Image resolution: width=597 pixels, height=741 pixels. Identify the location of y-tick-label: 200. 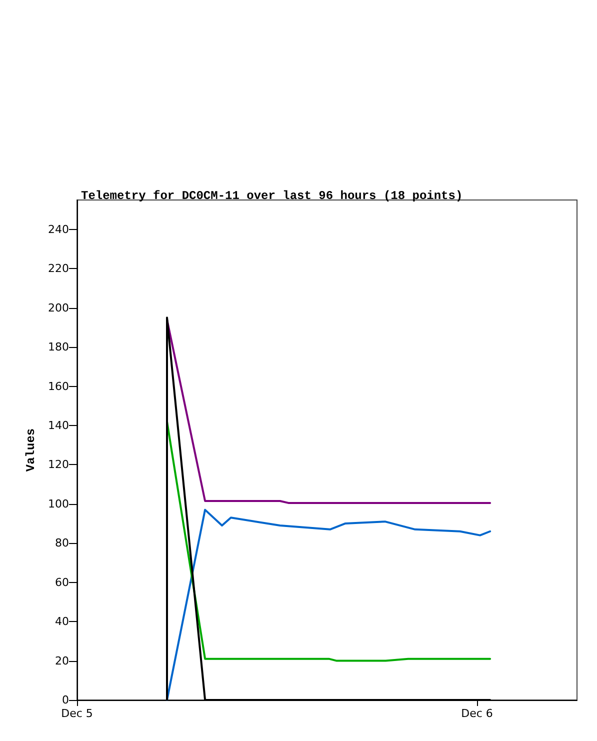
(58, 307).